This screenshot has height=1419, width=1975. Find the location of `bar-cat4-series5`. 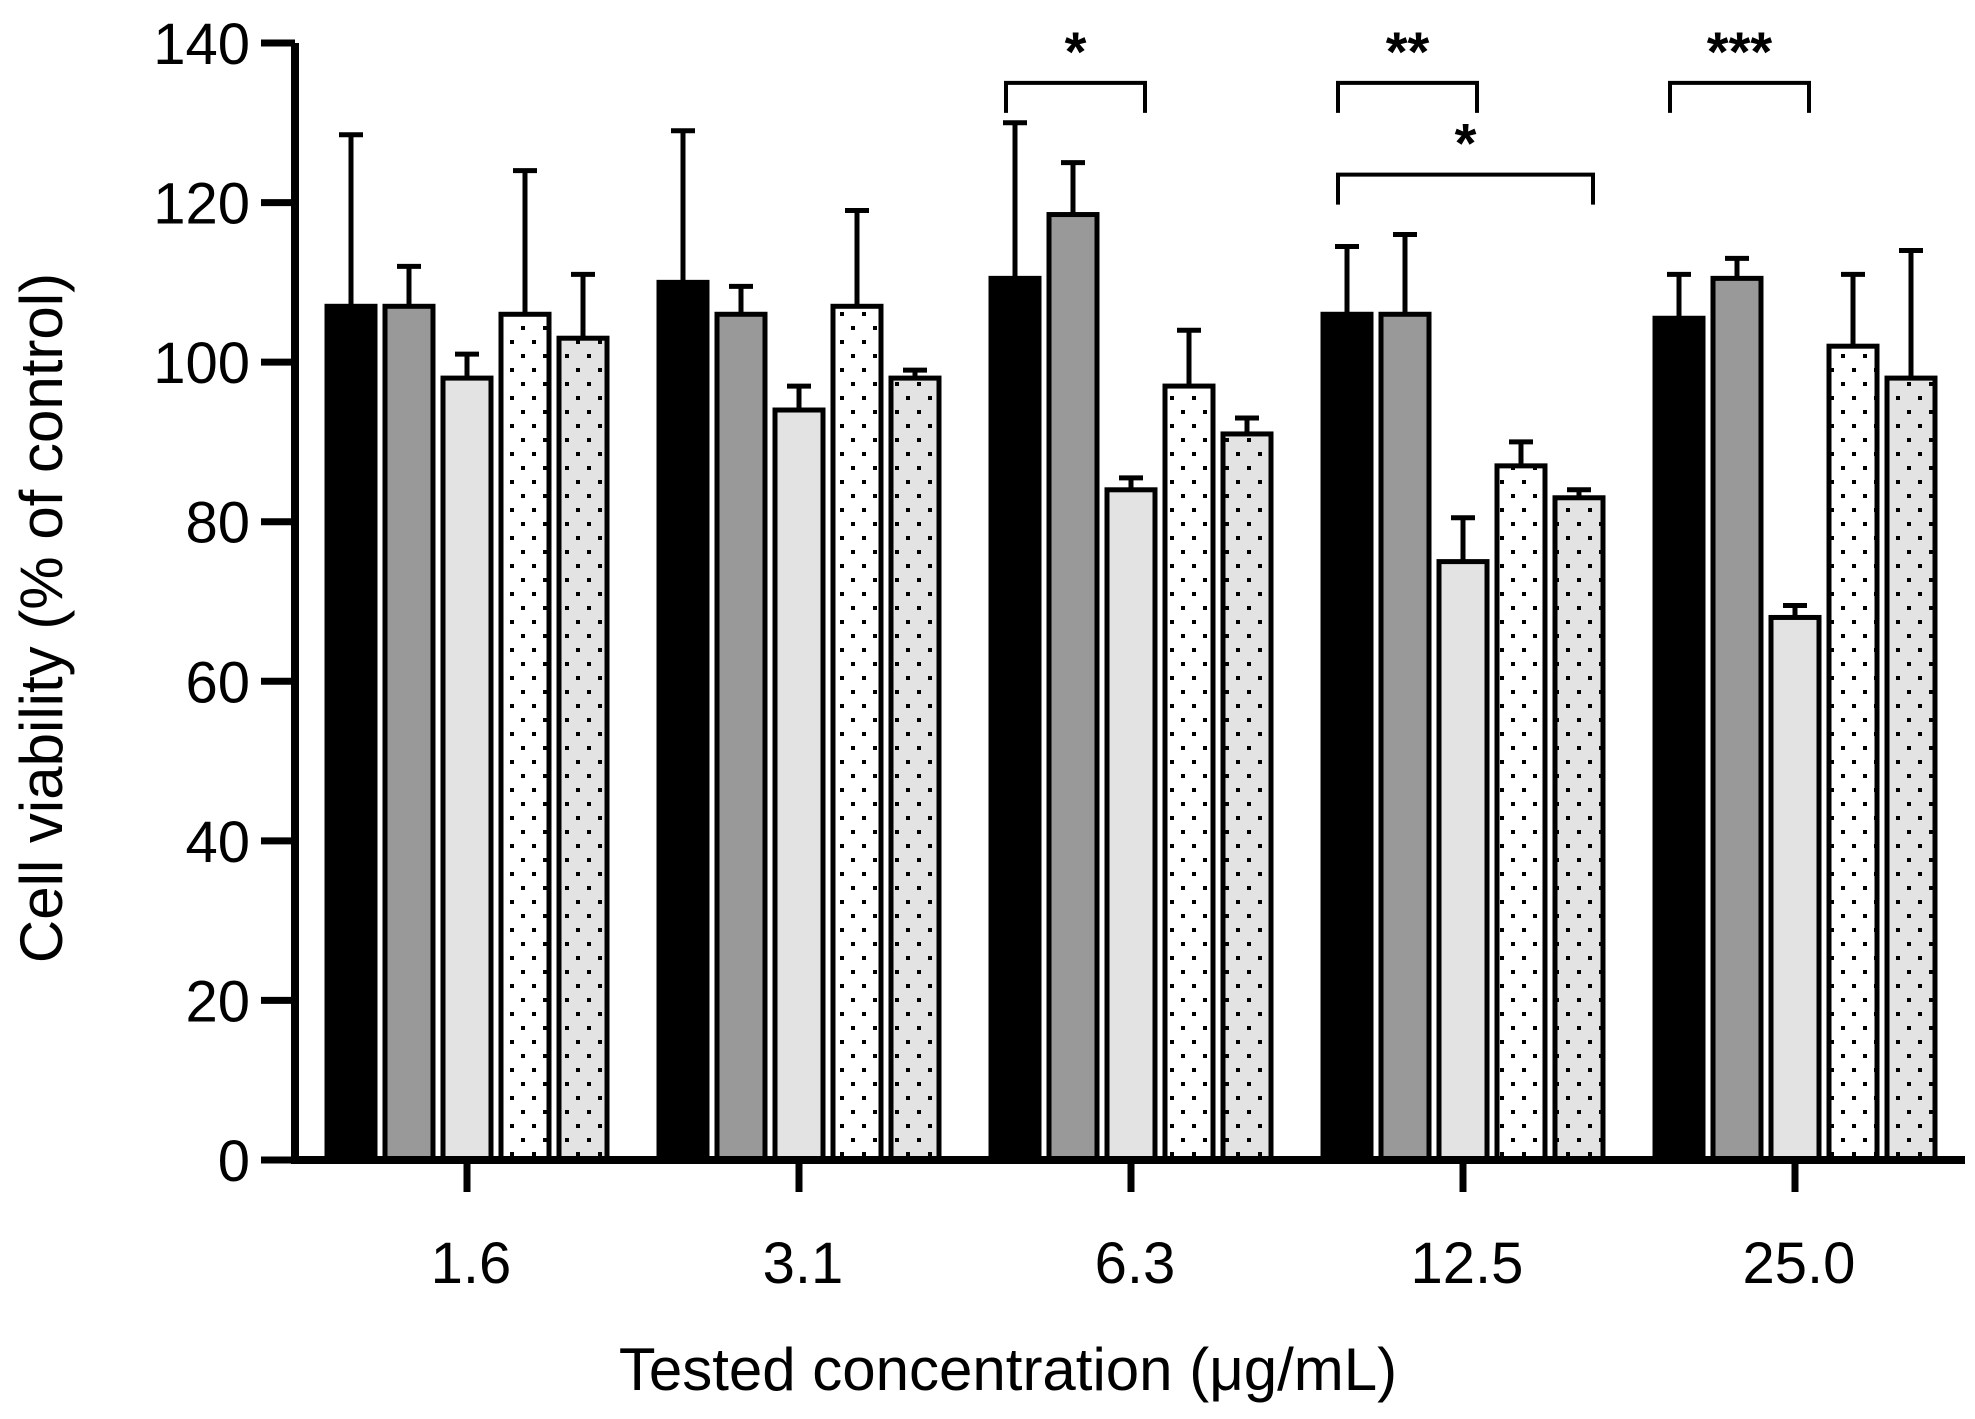

bar-cat4-series5 is located at coordinates (1911, 769).